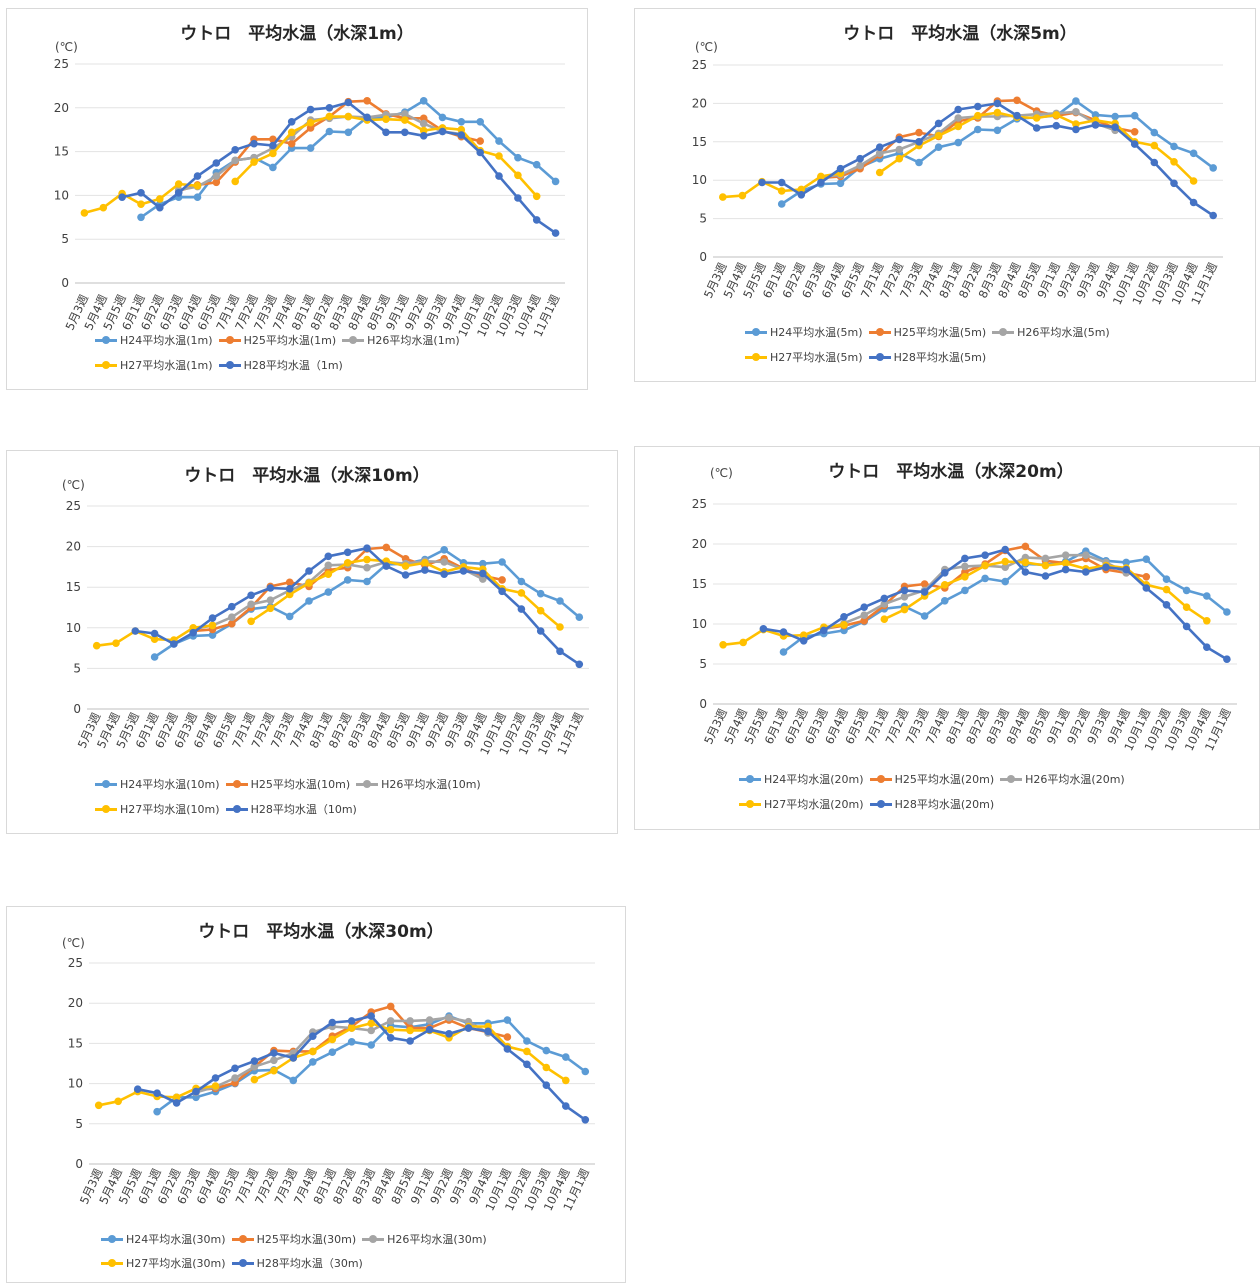  Describe the element at coordinates (277, 340) in the screenshot. I see `legend-item: H25平均水温(1m)` at that location.